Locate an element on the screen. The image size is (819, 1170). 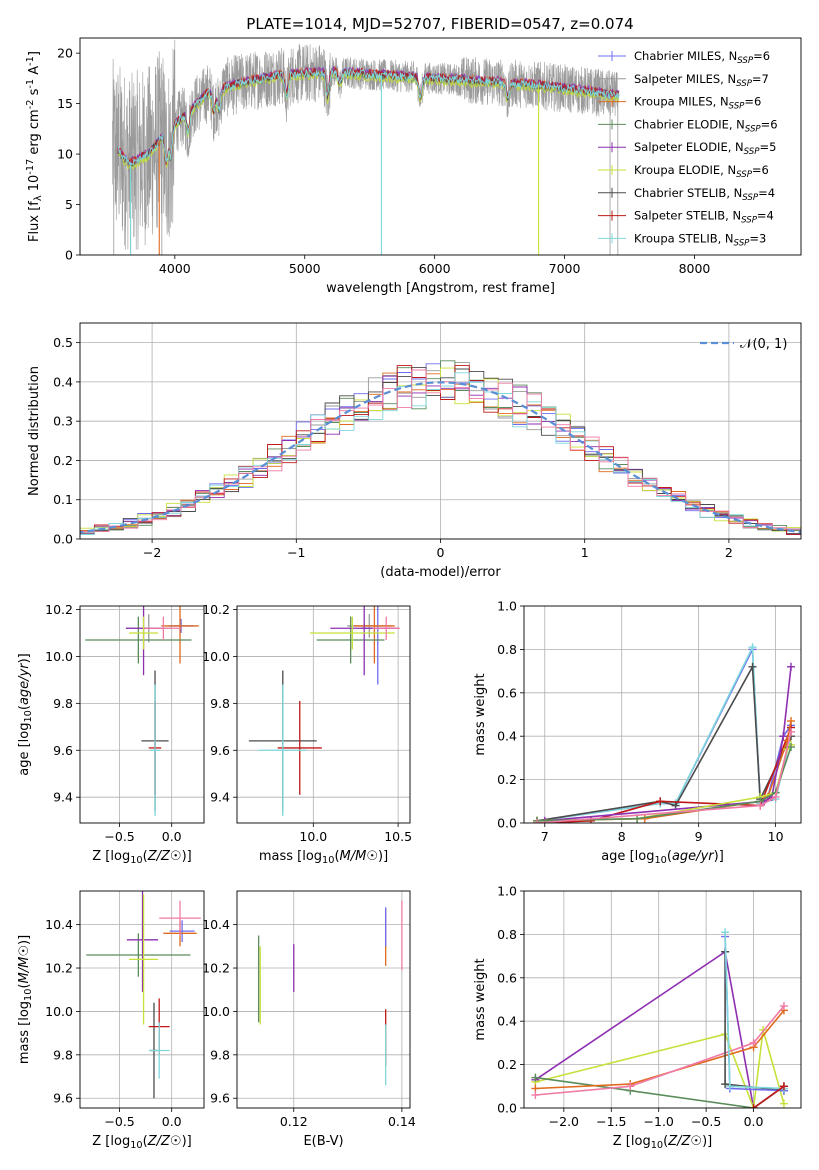
y-tick-label: 0.1 is located at coordinates (63, 499).